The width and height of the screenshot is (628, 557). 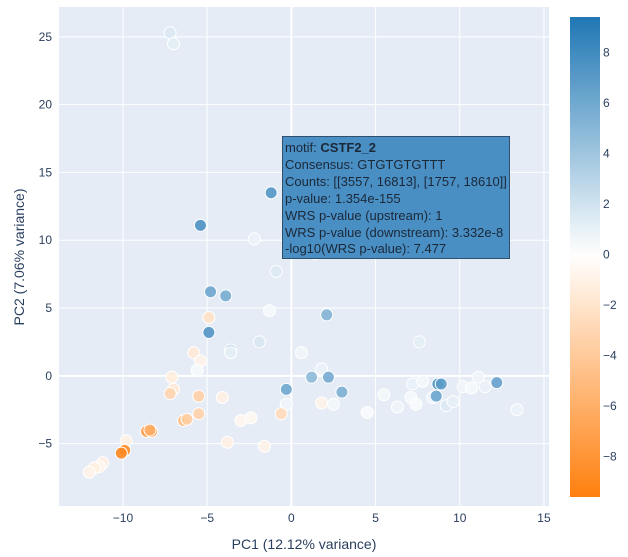 I want to click on colorbar-tick-label: 6, so click(x=606, y=103).